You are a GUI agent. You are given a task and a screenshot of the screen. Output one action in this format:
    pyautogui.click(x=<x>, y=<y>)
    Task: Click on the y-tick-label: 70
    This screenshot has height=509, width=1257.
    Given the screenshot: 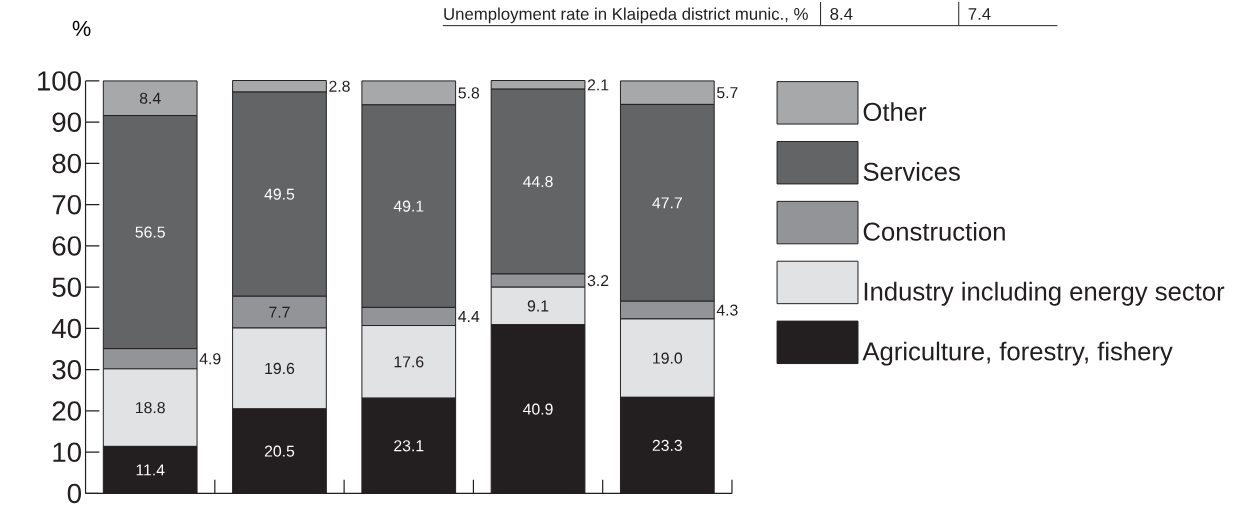 What is the action you would take?
    pyautogui.click(x=66, y=204)
    